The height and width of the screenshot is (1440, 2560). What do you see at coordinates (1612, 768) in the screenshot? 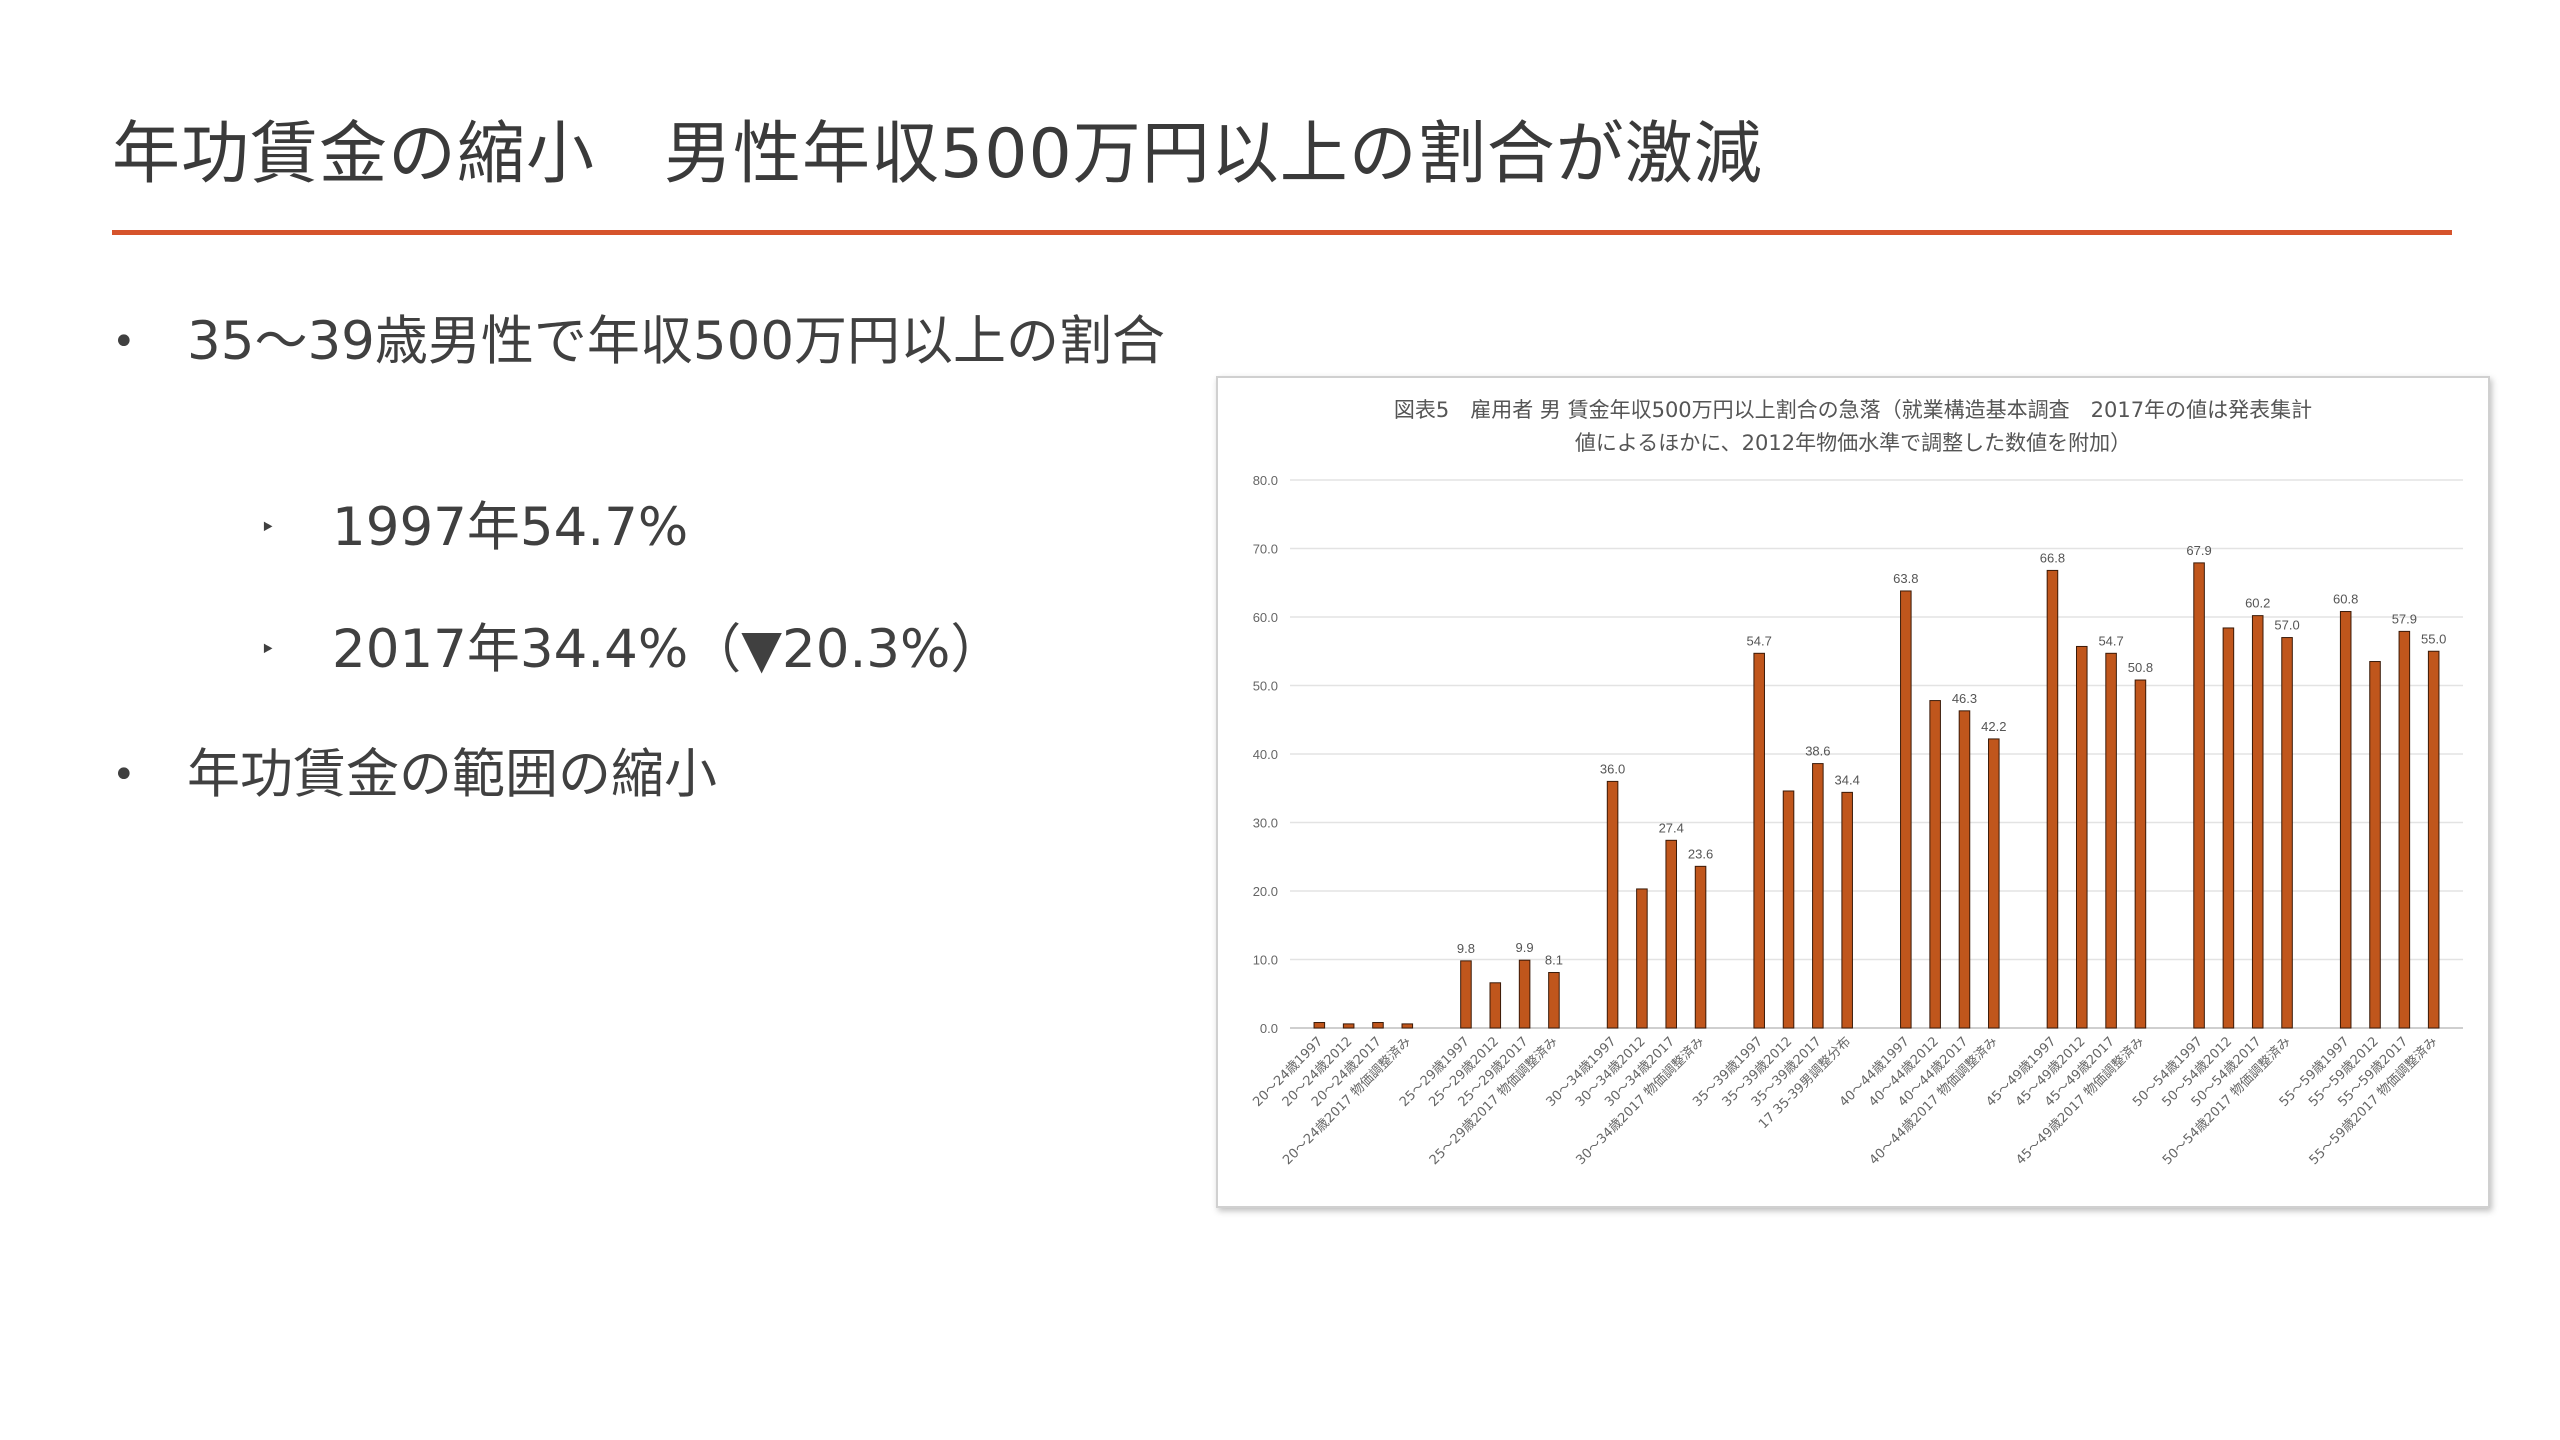
I see `data-label: 36.0` at bounding box center [1612, 768].